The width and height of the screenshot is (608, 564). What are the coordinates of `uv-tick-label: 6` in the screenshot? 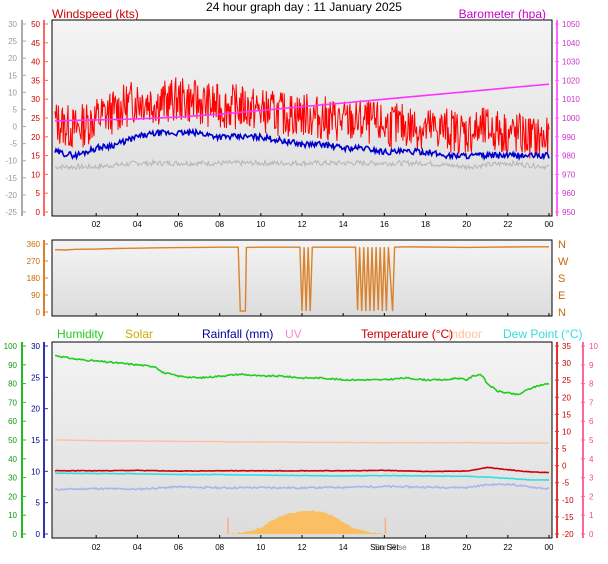 It's located at (591, 421).